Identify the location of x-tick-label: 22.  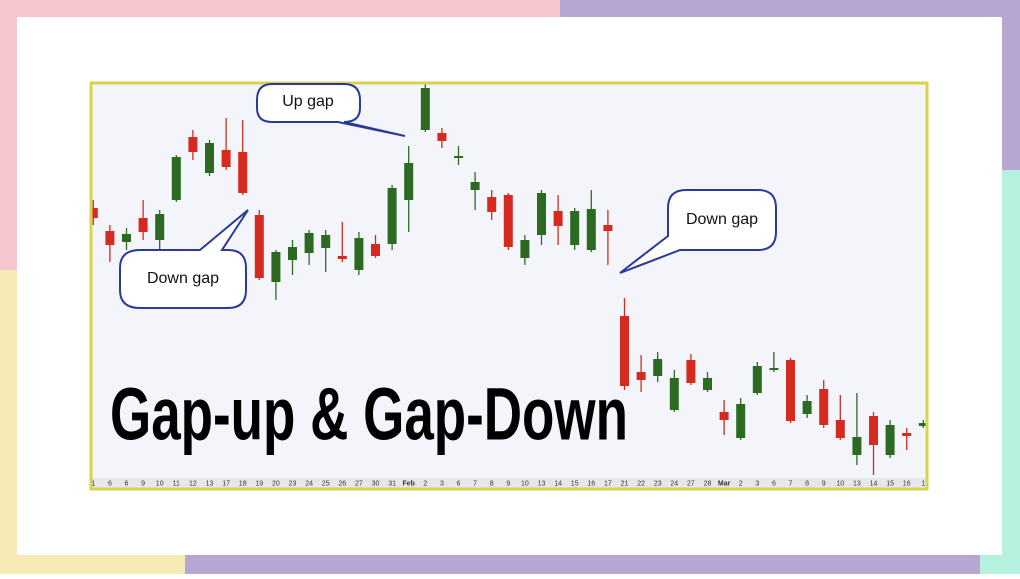
(641, 483).